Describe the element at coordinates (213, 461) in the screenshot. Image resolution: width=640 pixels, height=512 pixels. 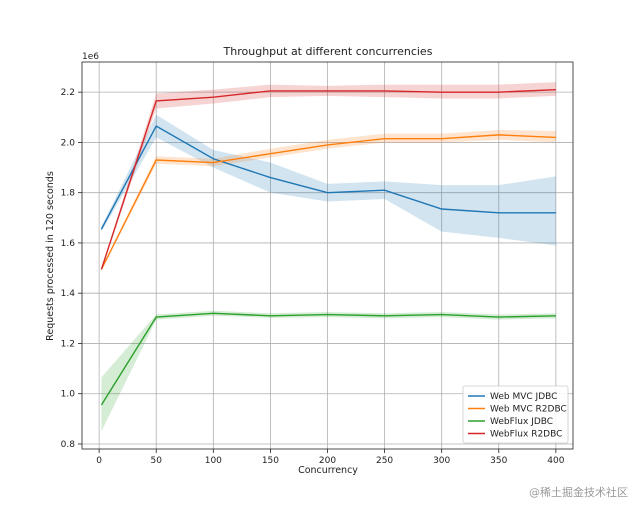
I see `x-tick-label: 100` at that location.